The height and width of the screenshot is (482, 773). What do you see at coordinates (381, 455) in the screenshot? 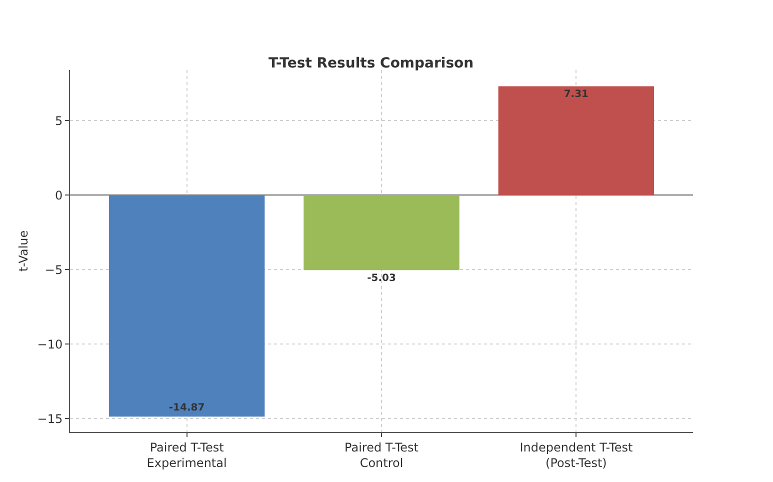
I see `x-tick-label: Paired T-Test Control` at bounding box center [381, 455].